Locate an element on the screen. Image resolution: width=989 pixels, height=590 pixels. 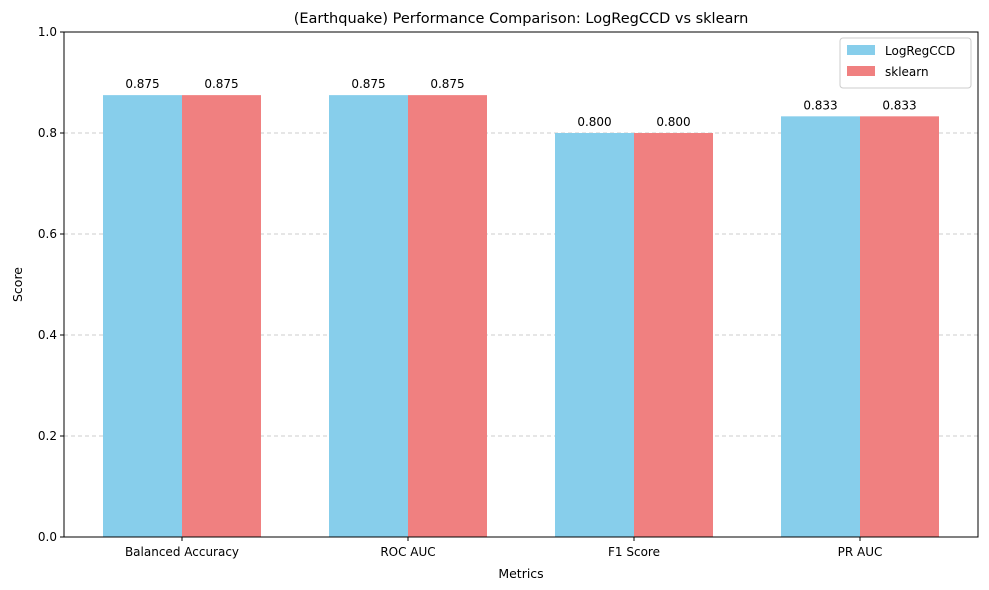
x-tick-label: F1 Score is located at coordinates (634, 552).